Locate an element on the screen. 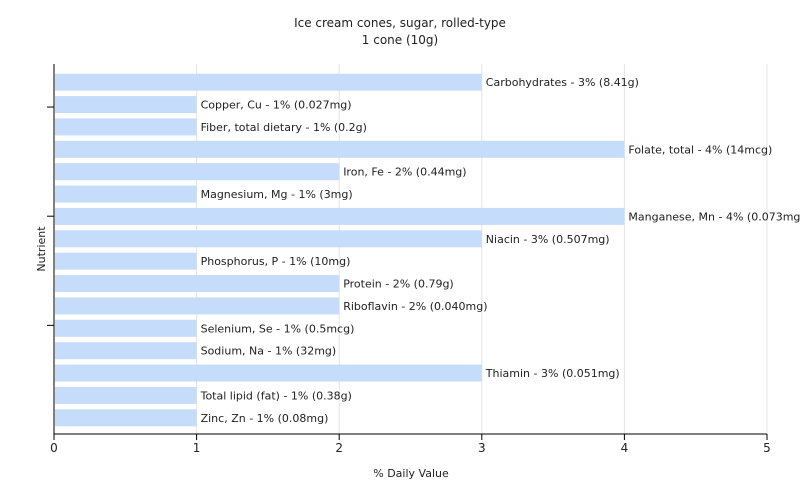 Image resolution: width=800 pixels, height=504 pixels. bar-data-label: Phosphorus, P - 1% (10mg) is located at coordinates (276, 261).